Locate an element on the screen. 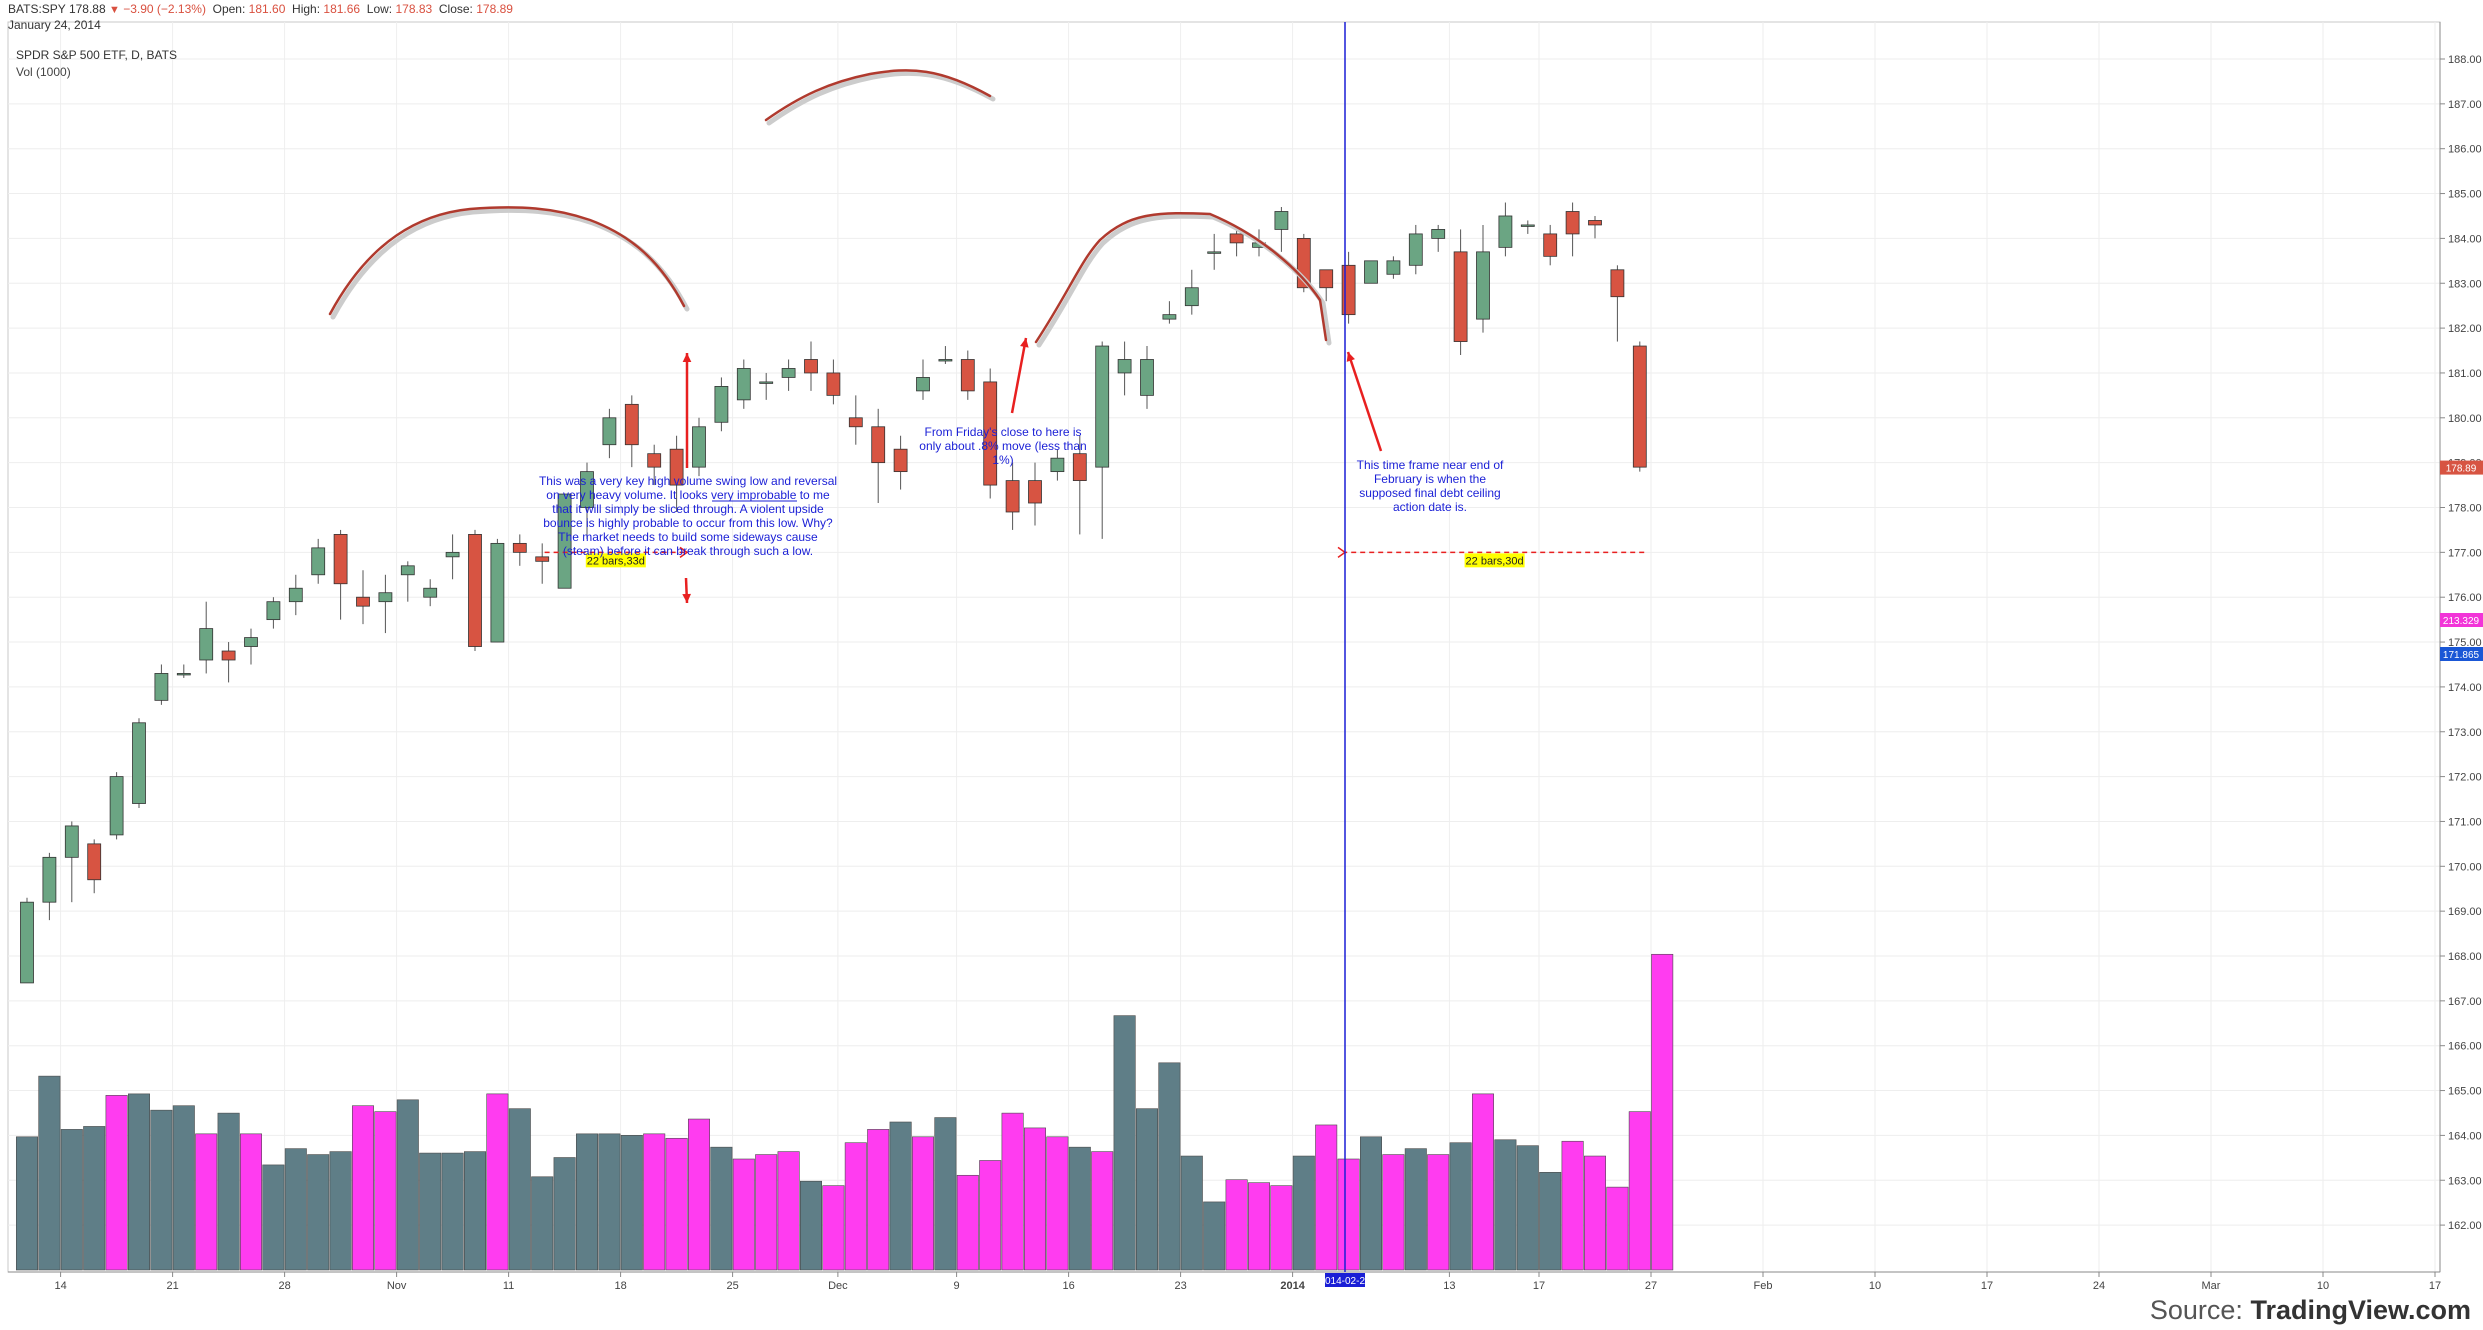 This screenshot has width=2483, height=1330. volume-value-tag-bg is located at coordinates (2461, 620).